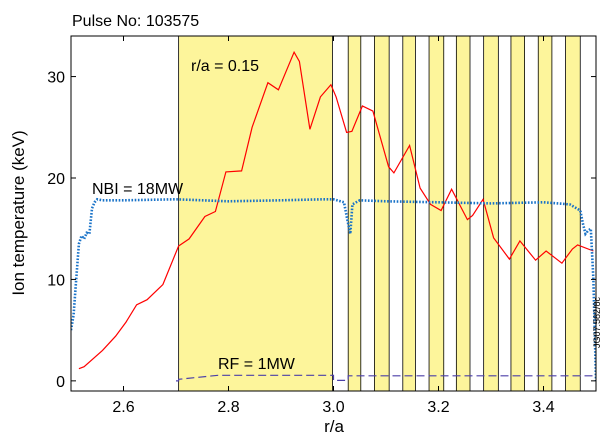 The height and width of the screenshot is (441, 602). I want to click on x-tick-label: 3.4, so click(543, 407).